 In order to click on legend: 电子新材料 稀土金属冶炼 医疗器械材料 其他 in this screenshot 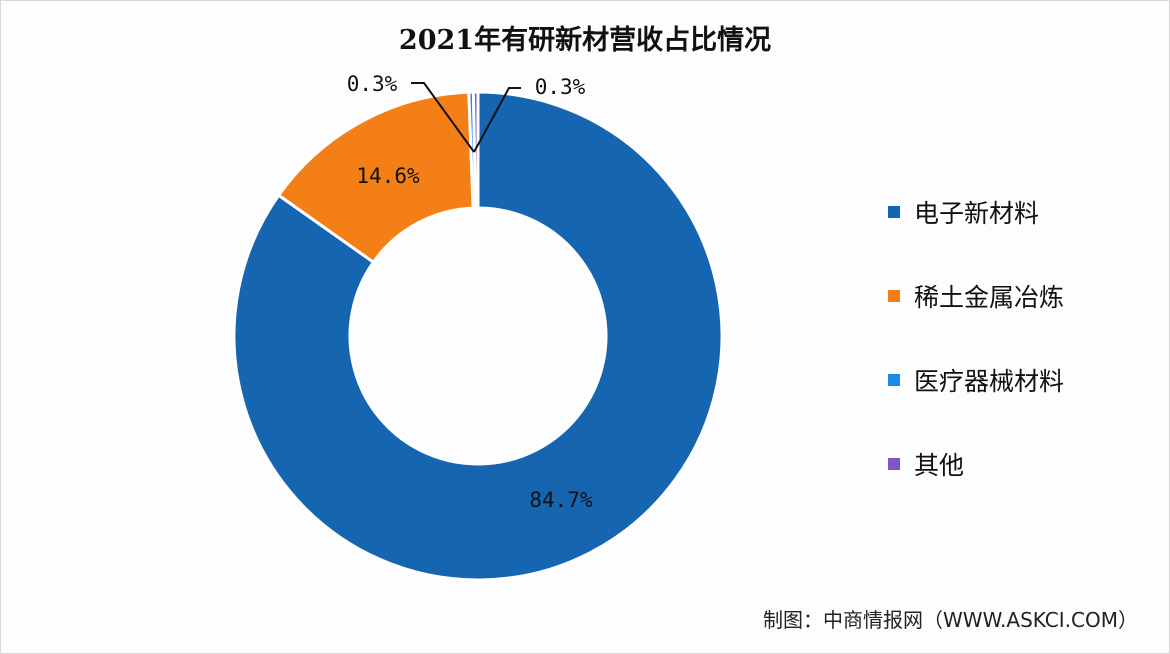, I will do `click(976, 338)`.